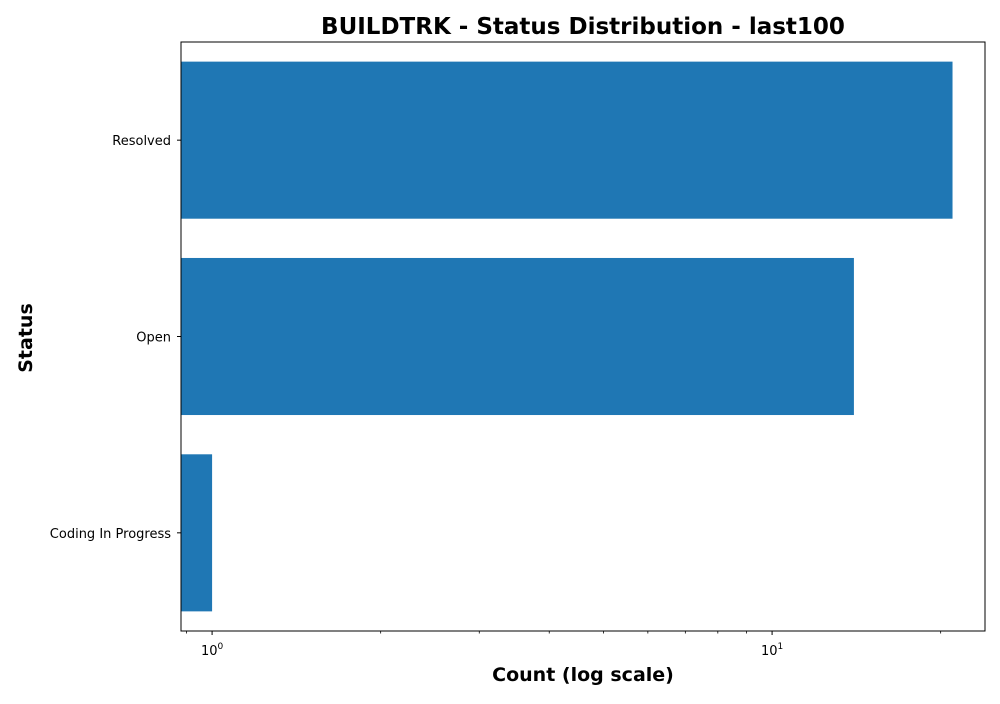 Image resolution: width=1000 pixels, height=704 pixels. What do you see at coordinates (492, 645) in the screenshot?
I see `x-major-ticks: 100 10¹` at bounding box center [492, 645].